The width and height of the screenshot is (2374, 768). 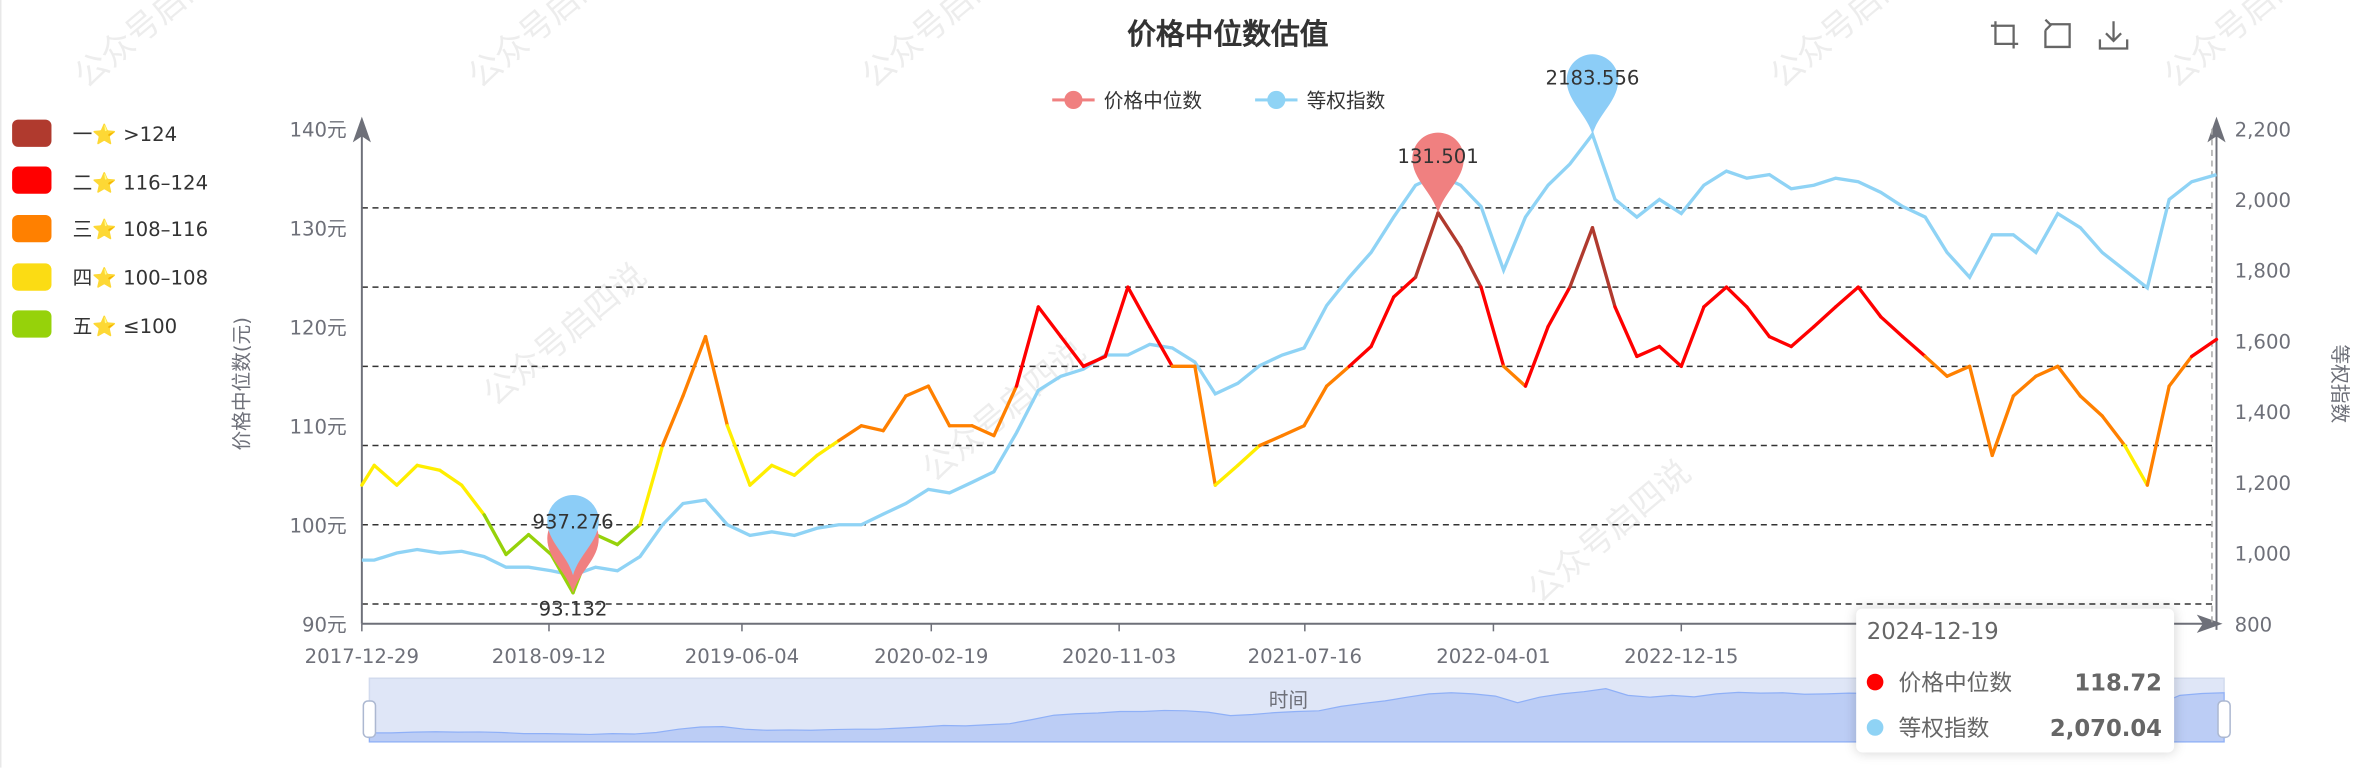 I want to click on tooltip-label: 等权指数, so click(x=1944, y=728).